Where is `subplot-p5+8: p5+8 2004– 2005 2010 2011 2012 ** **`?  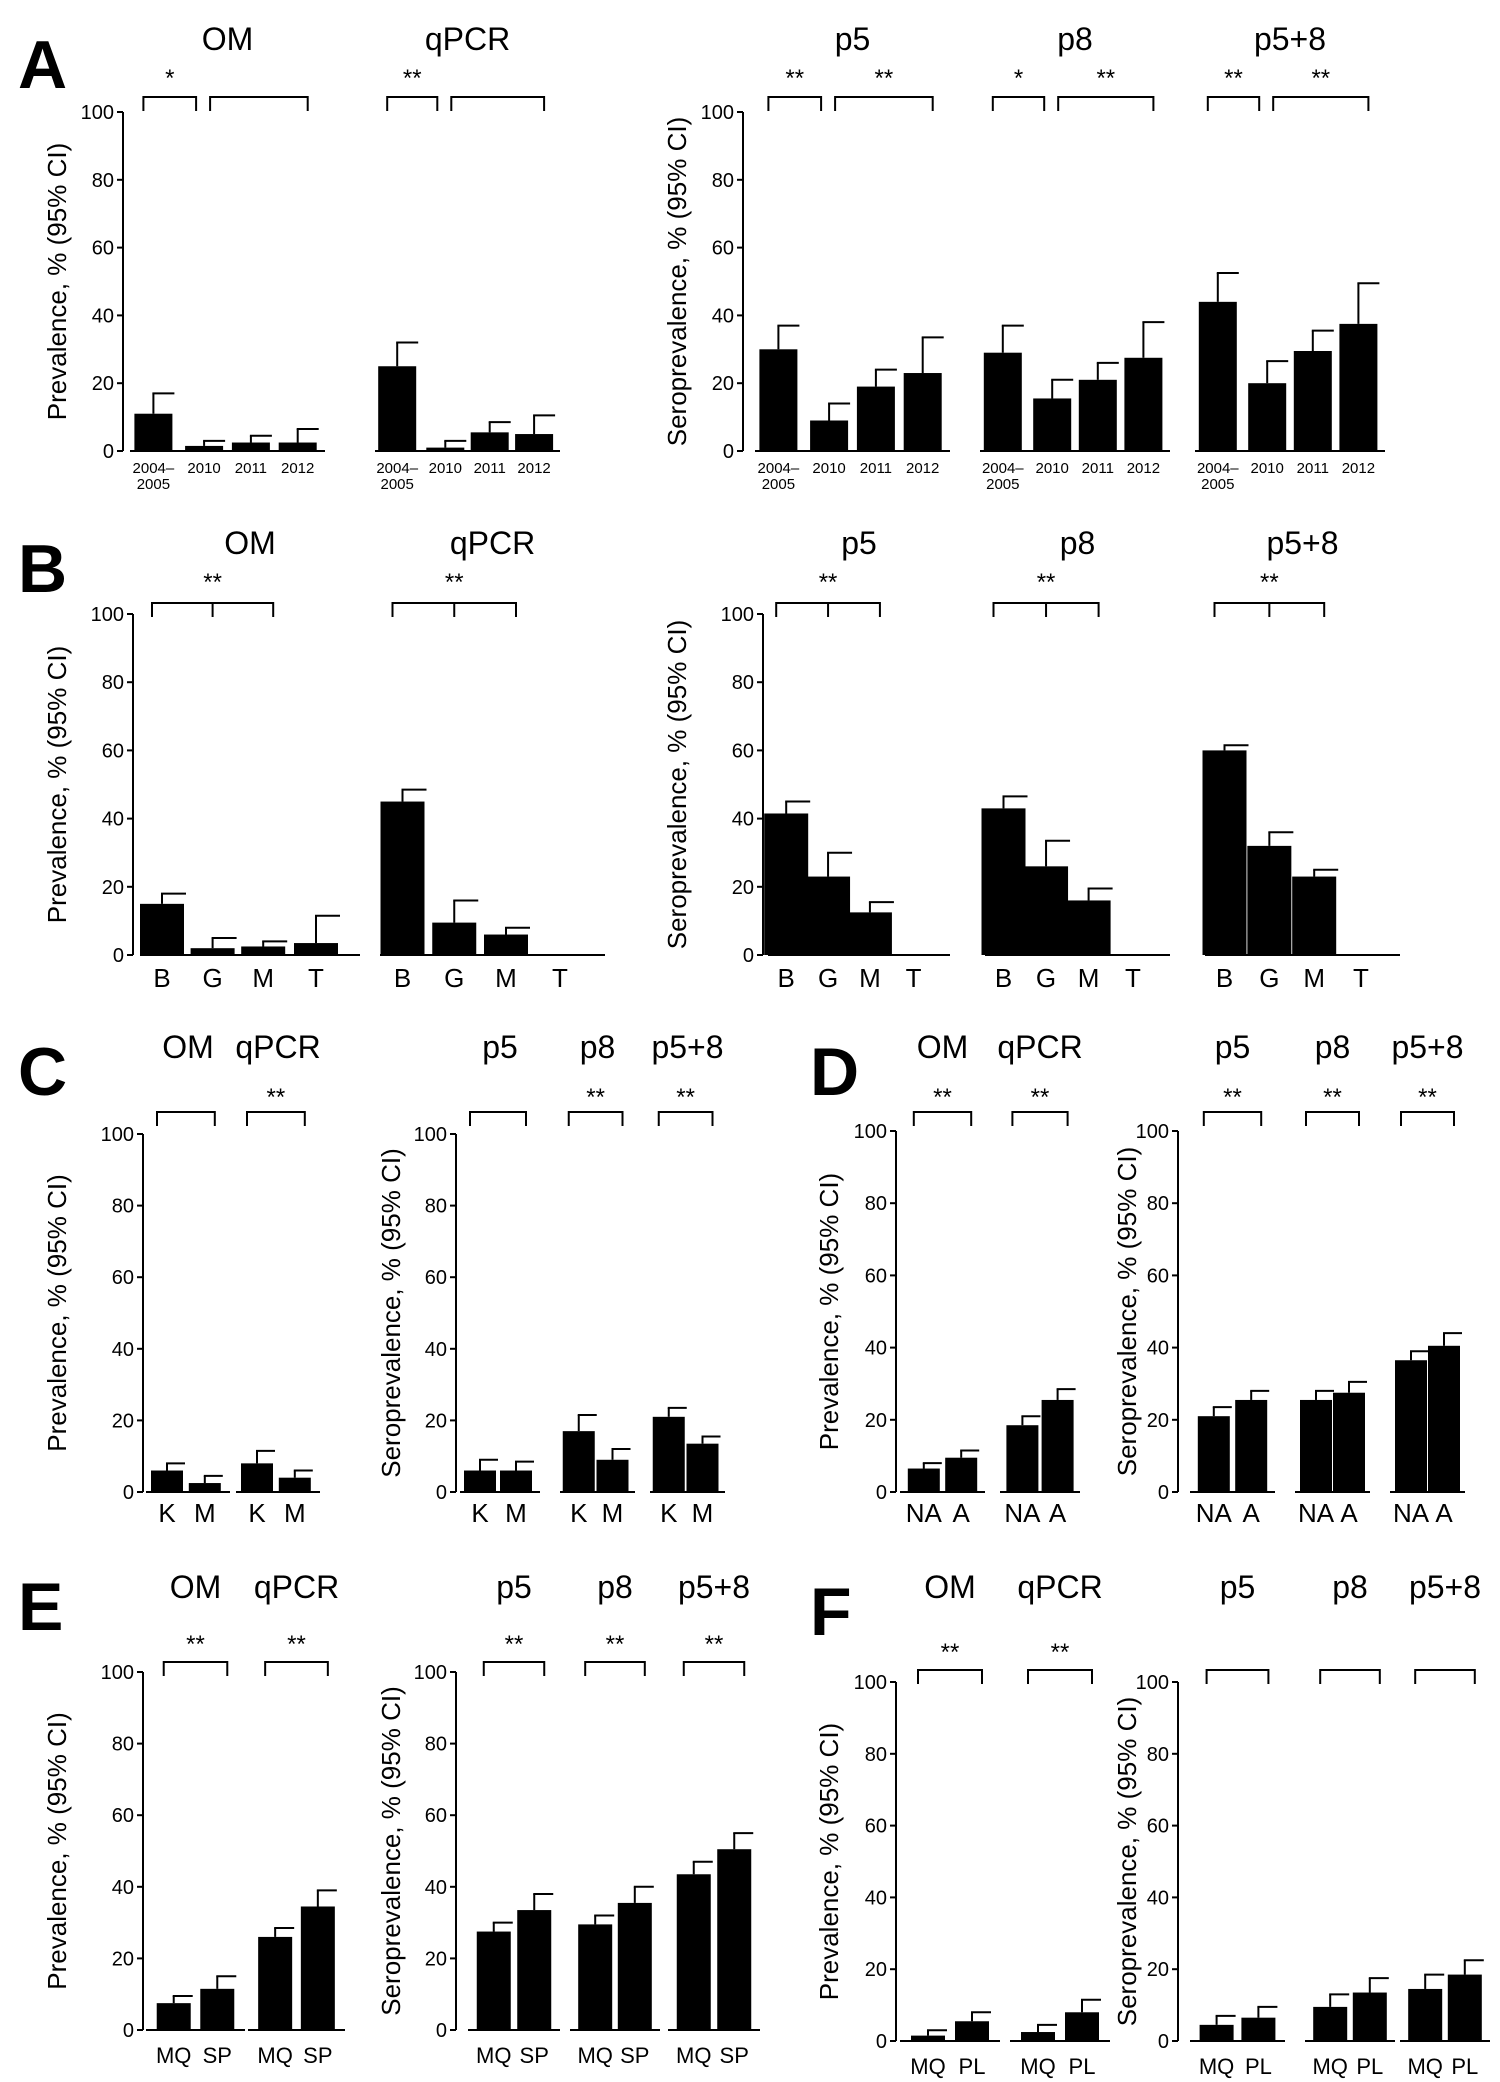
subplot-p5+8: p5+8 2004– 2005 2010 2011 2012 ** ** is located at coordinates (1290, 257).